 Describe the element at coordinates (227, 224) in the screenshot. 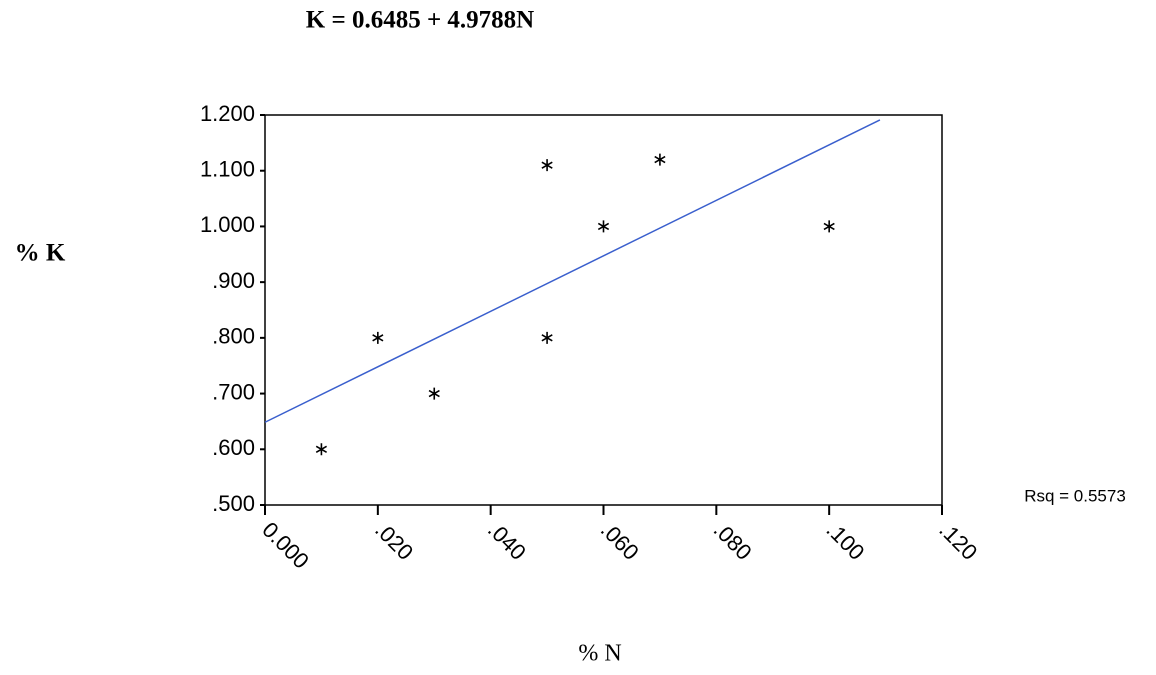

I see `y-tick-label: 1.000` at that location.